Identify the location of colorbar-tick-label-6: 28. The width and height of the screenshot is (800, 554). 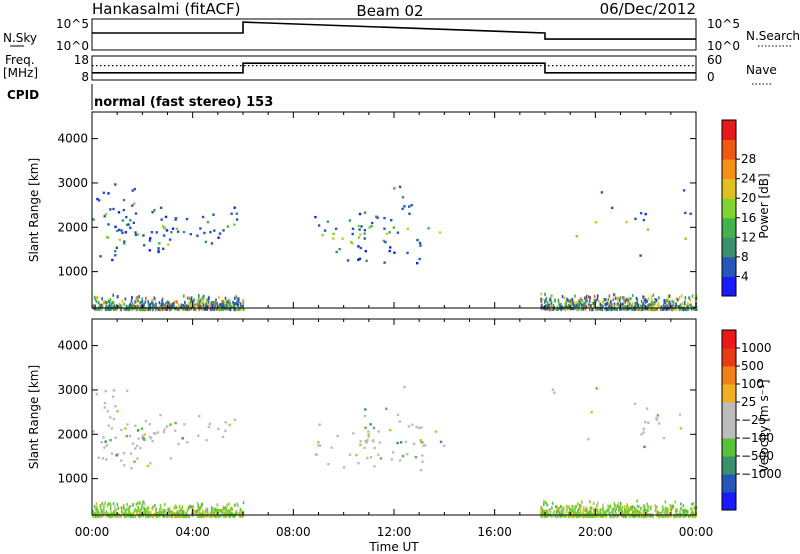
(748, 159).